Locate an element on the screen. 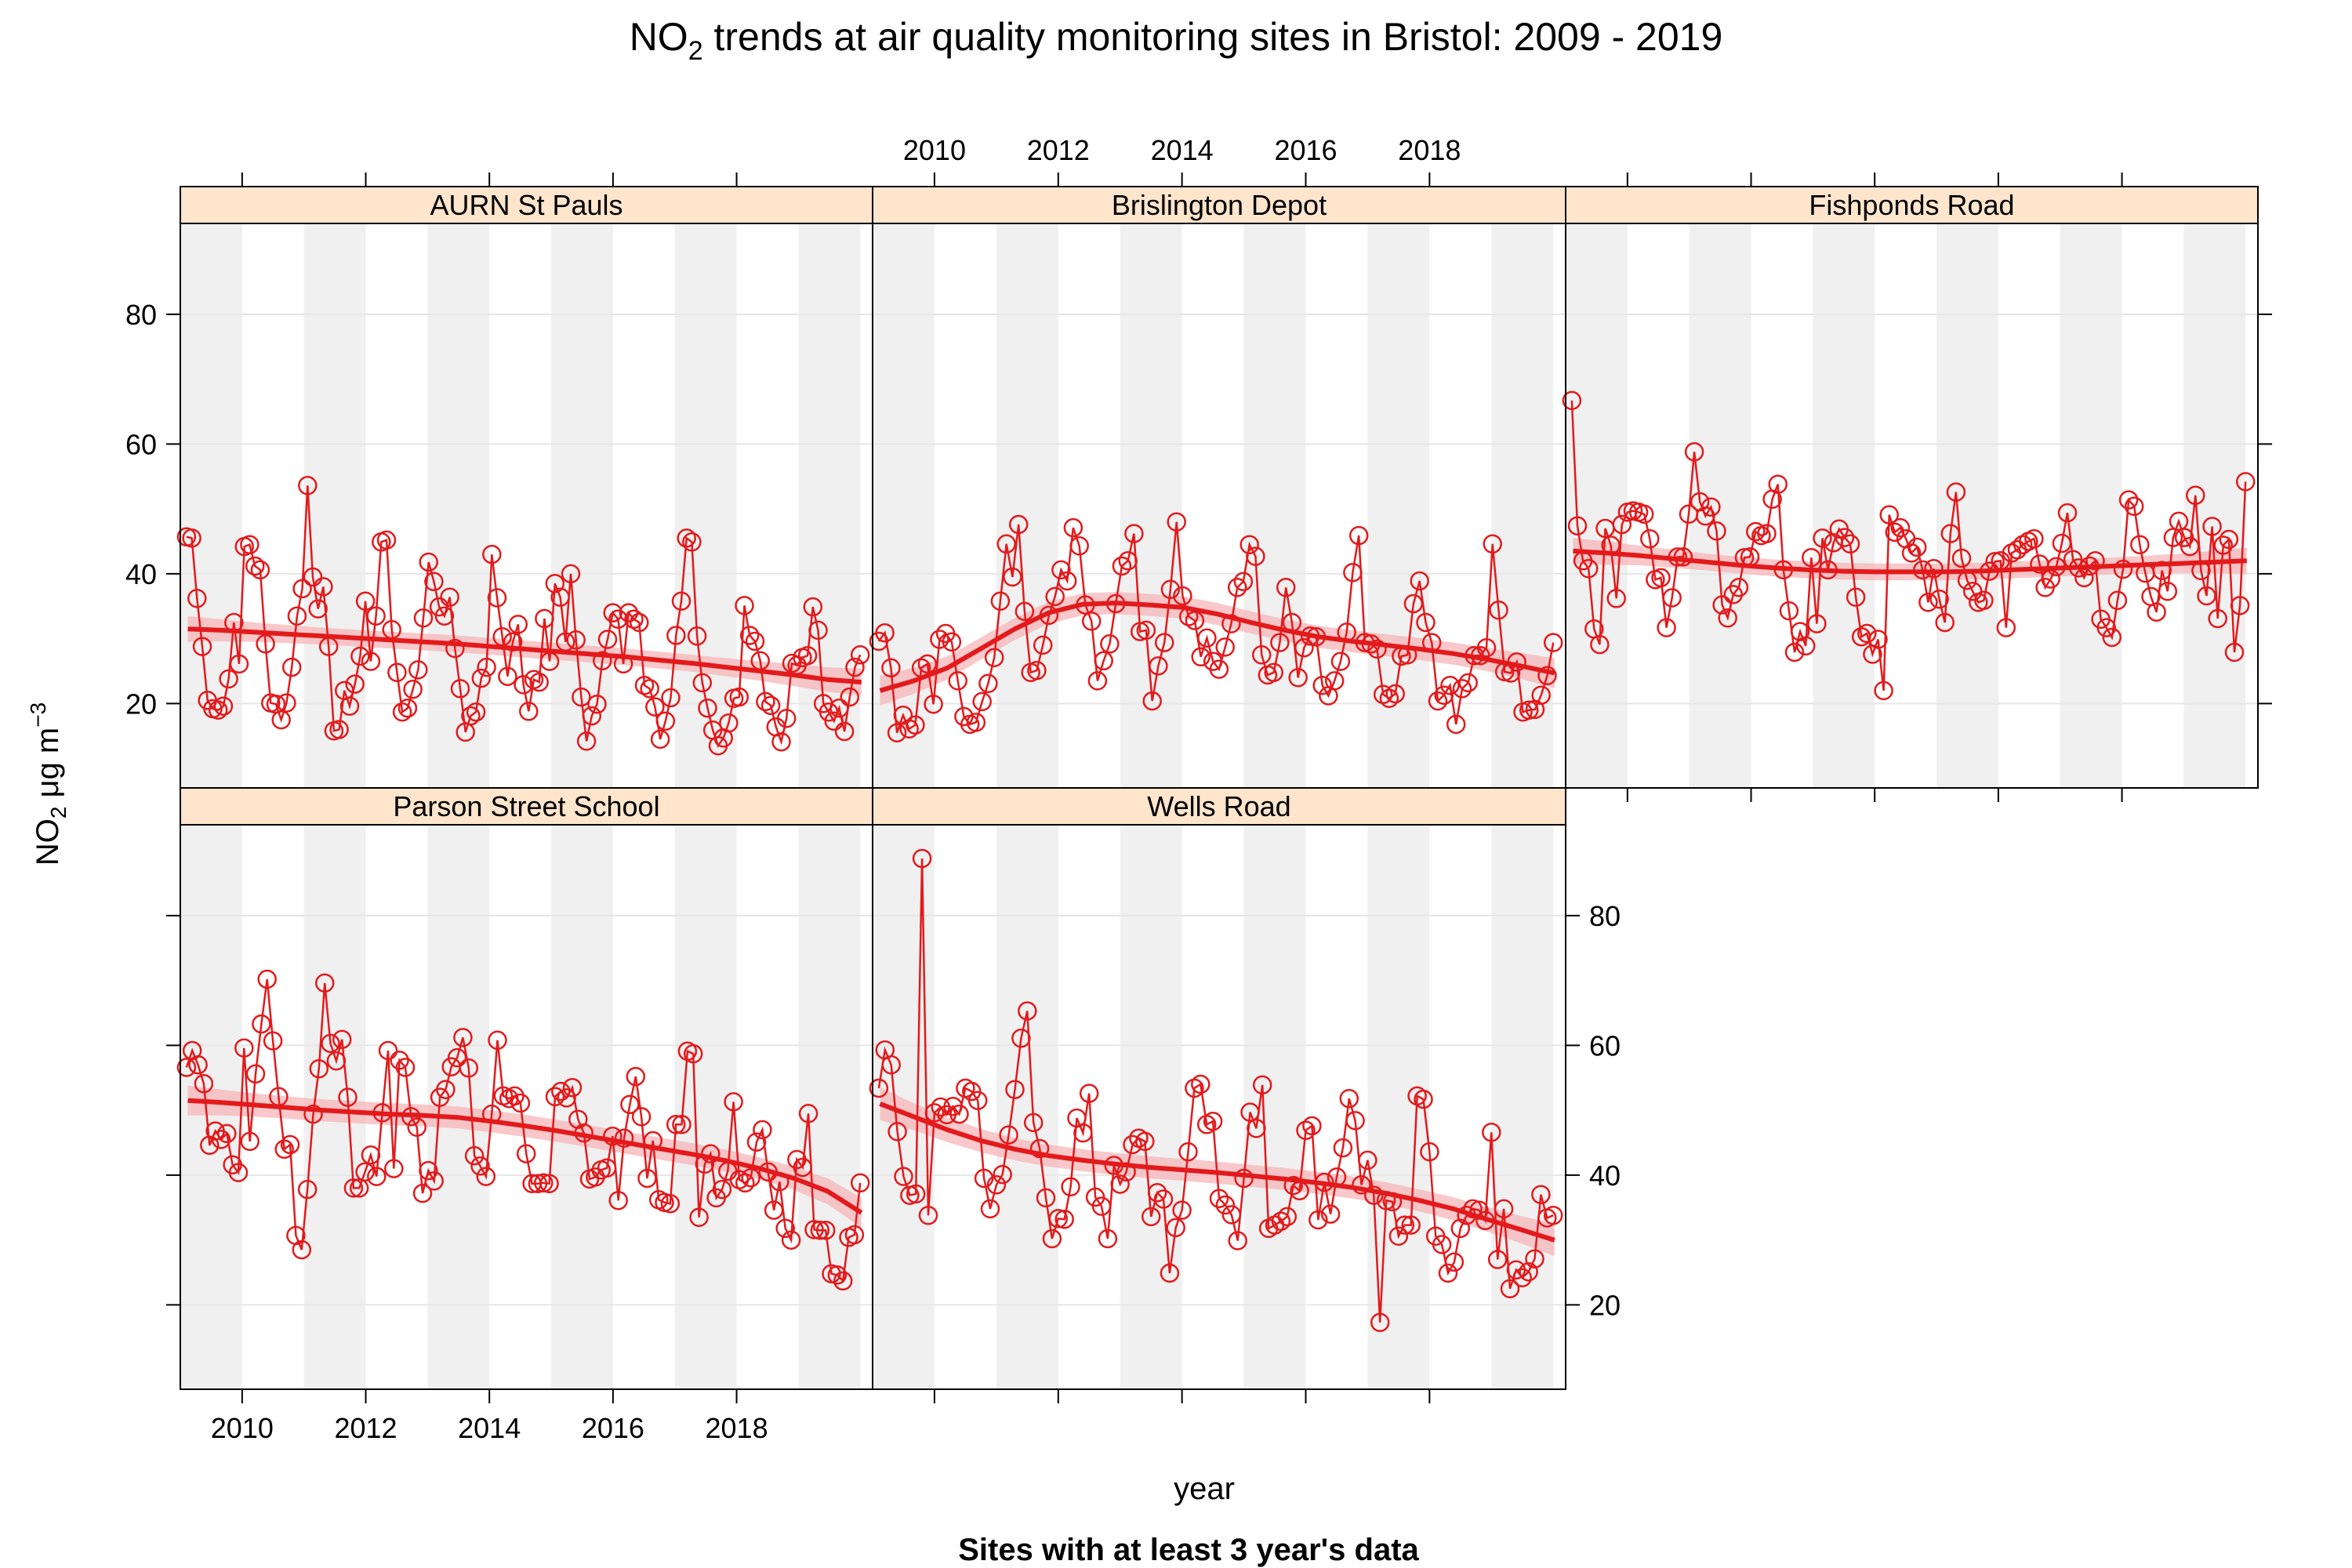 This screenshot has width=2352, height=1568. panel-parson-street-school: Parson Street School is located at coordinates (524, 1088).